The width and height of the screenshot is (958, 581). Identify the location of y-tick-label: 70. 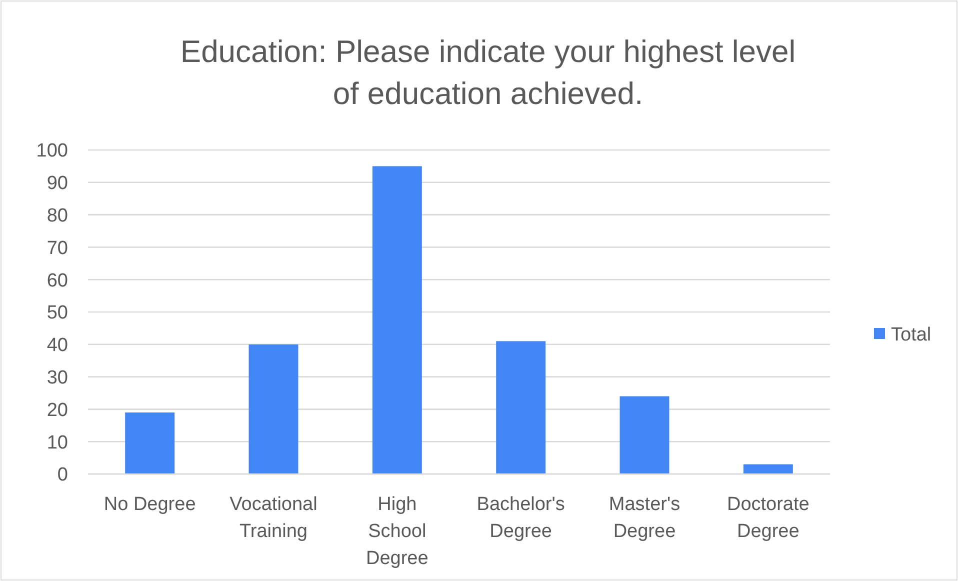
(57, 248).